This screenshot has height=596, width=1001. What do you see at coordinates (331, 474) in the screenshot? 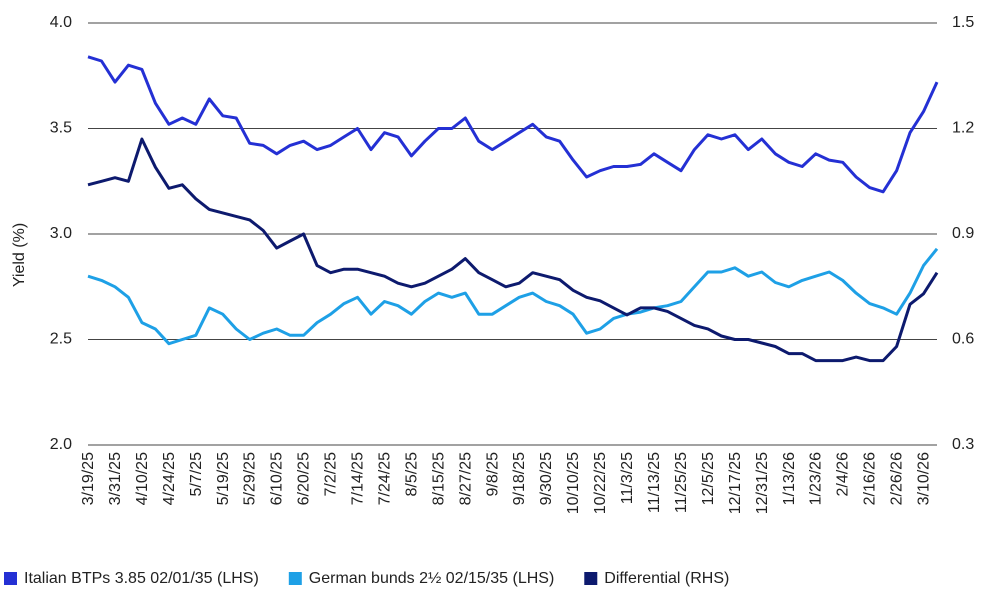
I see `x-tick-label: 7/2/25` at bounding box center [331, 474].